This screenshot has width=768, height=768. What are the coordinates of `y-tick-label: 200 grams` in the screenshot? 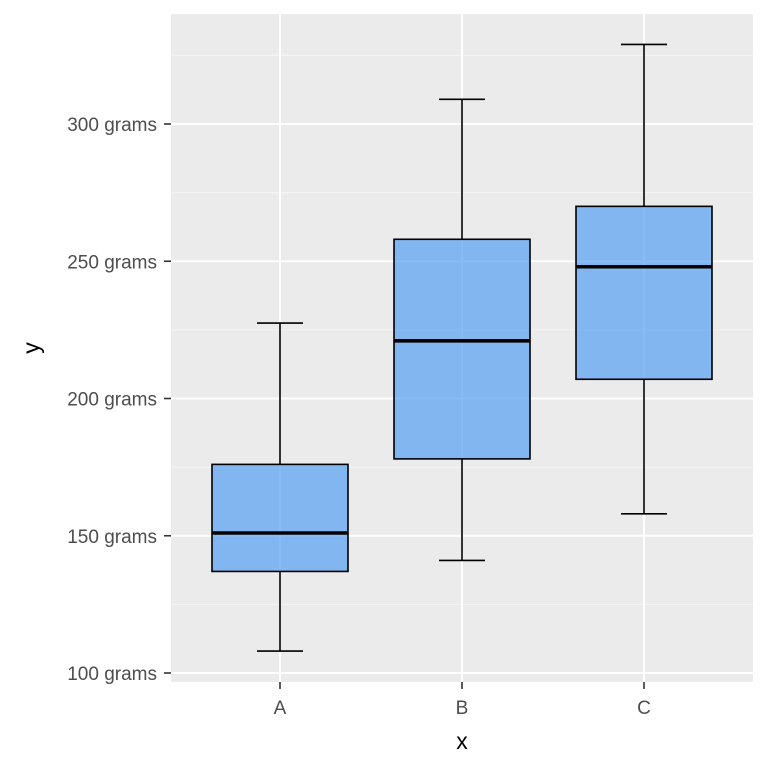 It's located at (112, 400).